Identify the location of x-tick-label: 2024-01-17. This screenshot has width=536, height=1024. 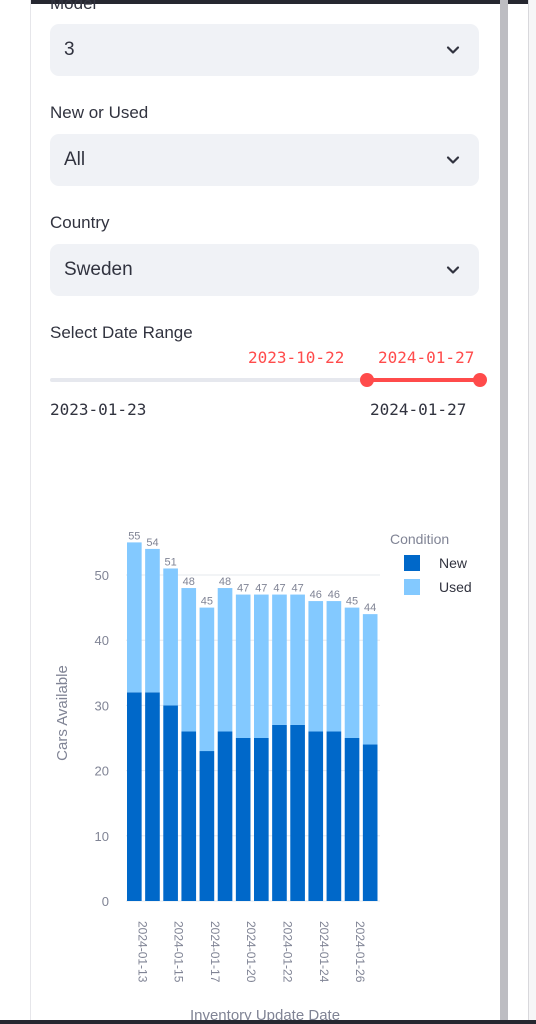
(215, 952).